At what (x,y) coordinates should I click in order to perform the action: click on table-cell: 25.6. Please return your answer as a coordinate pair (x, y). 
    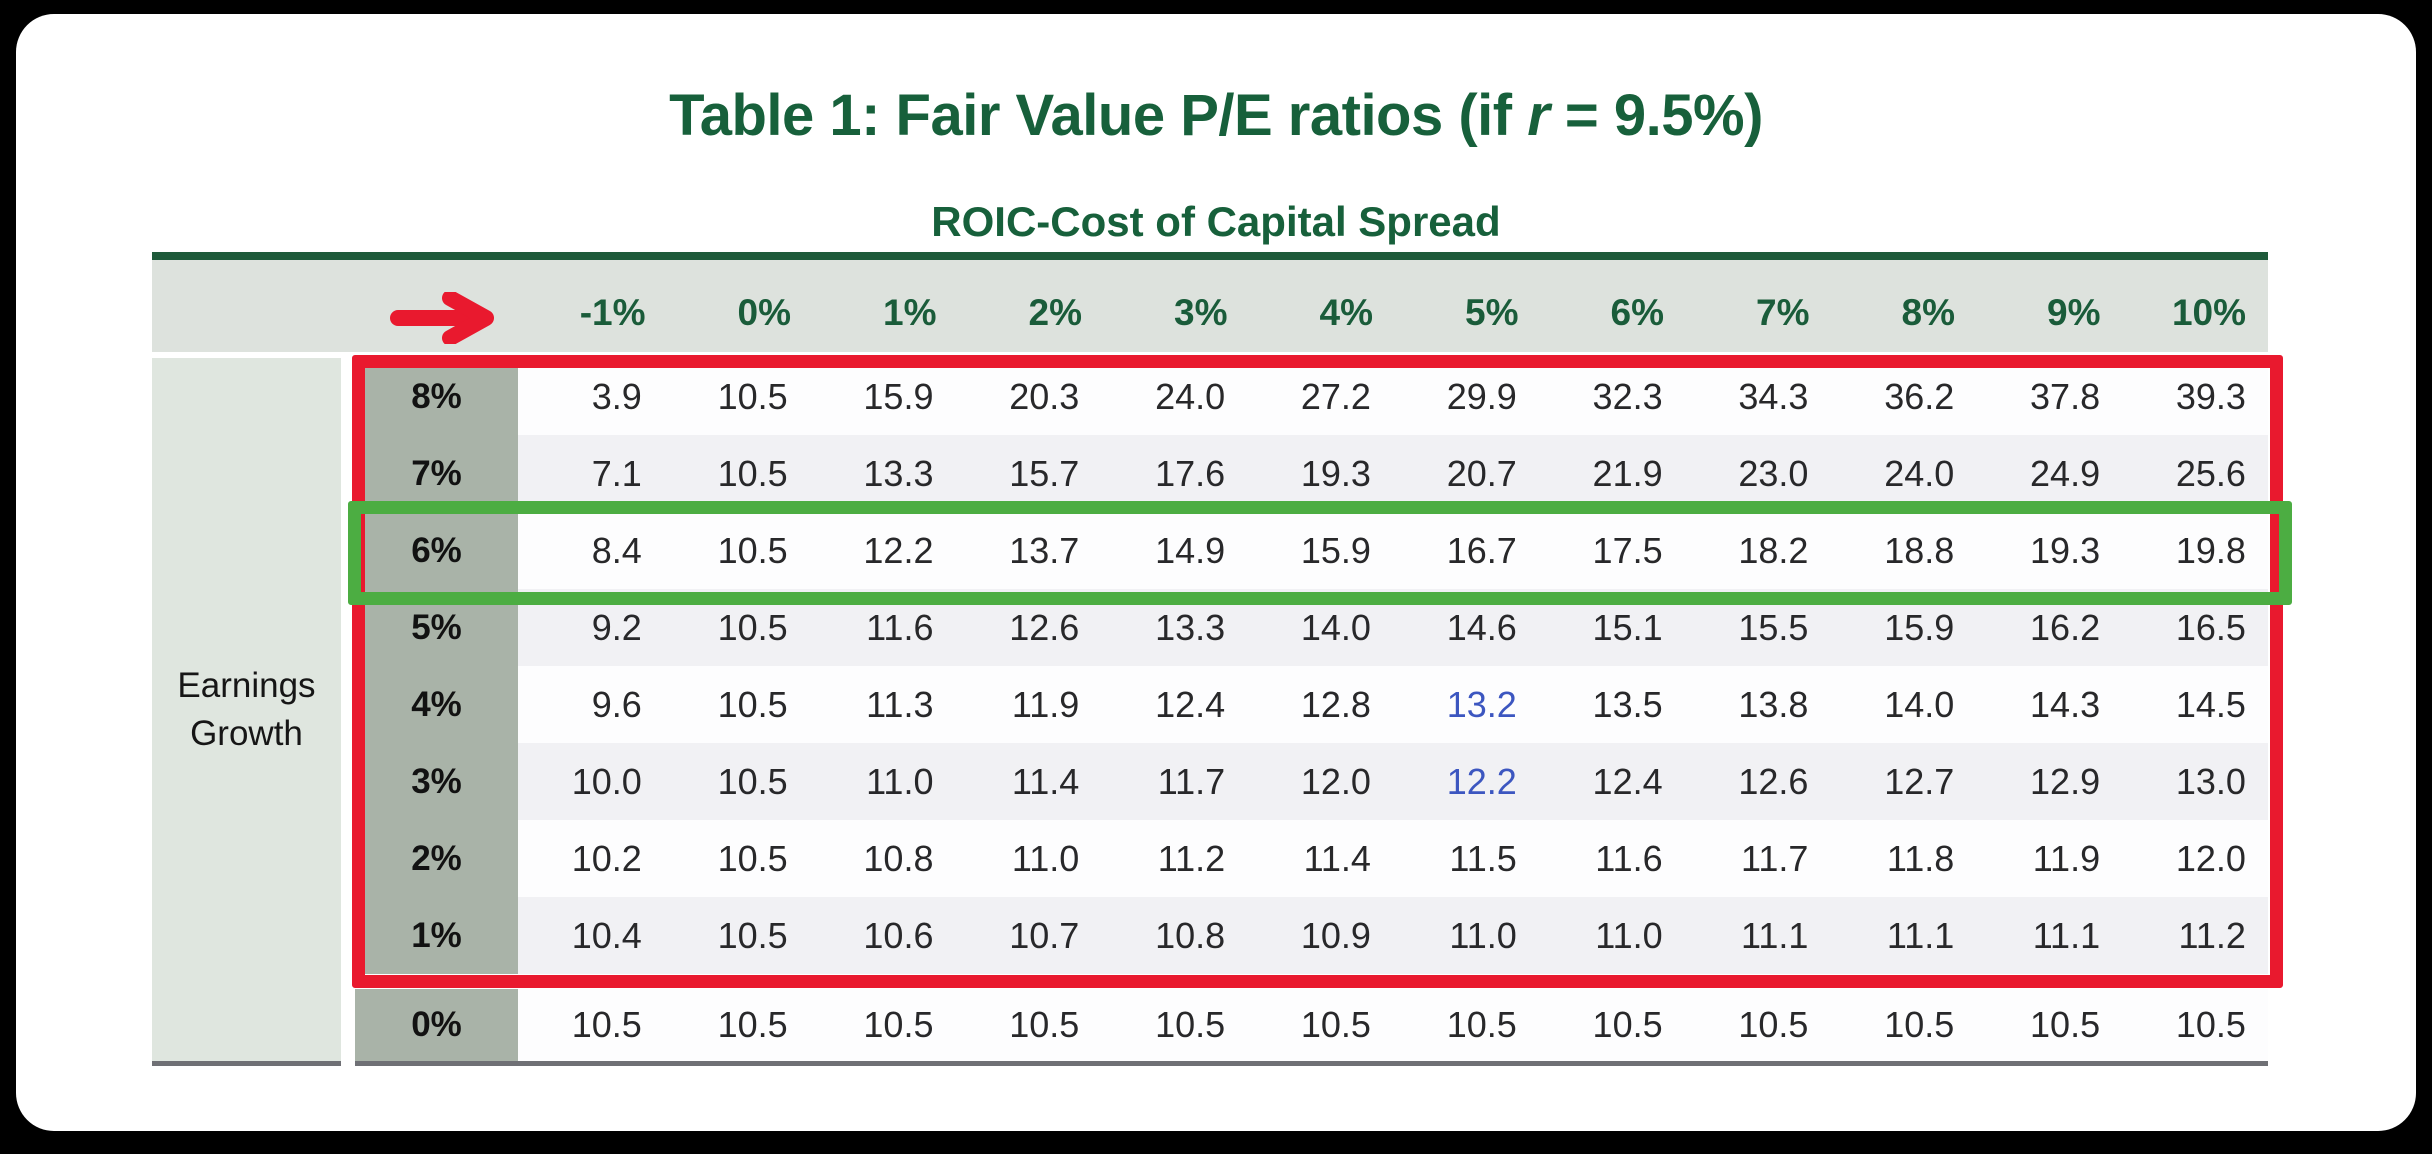
    Looking at the image, I should click on (2210, 473).